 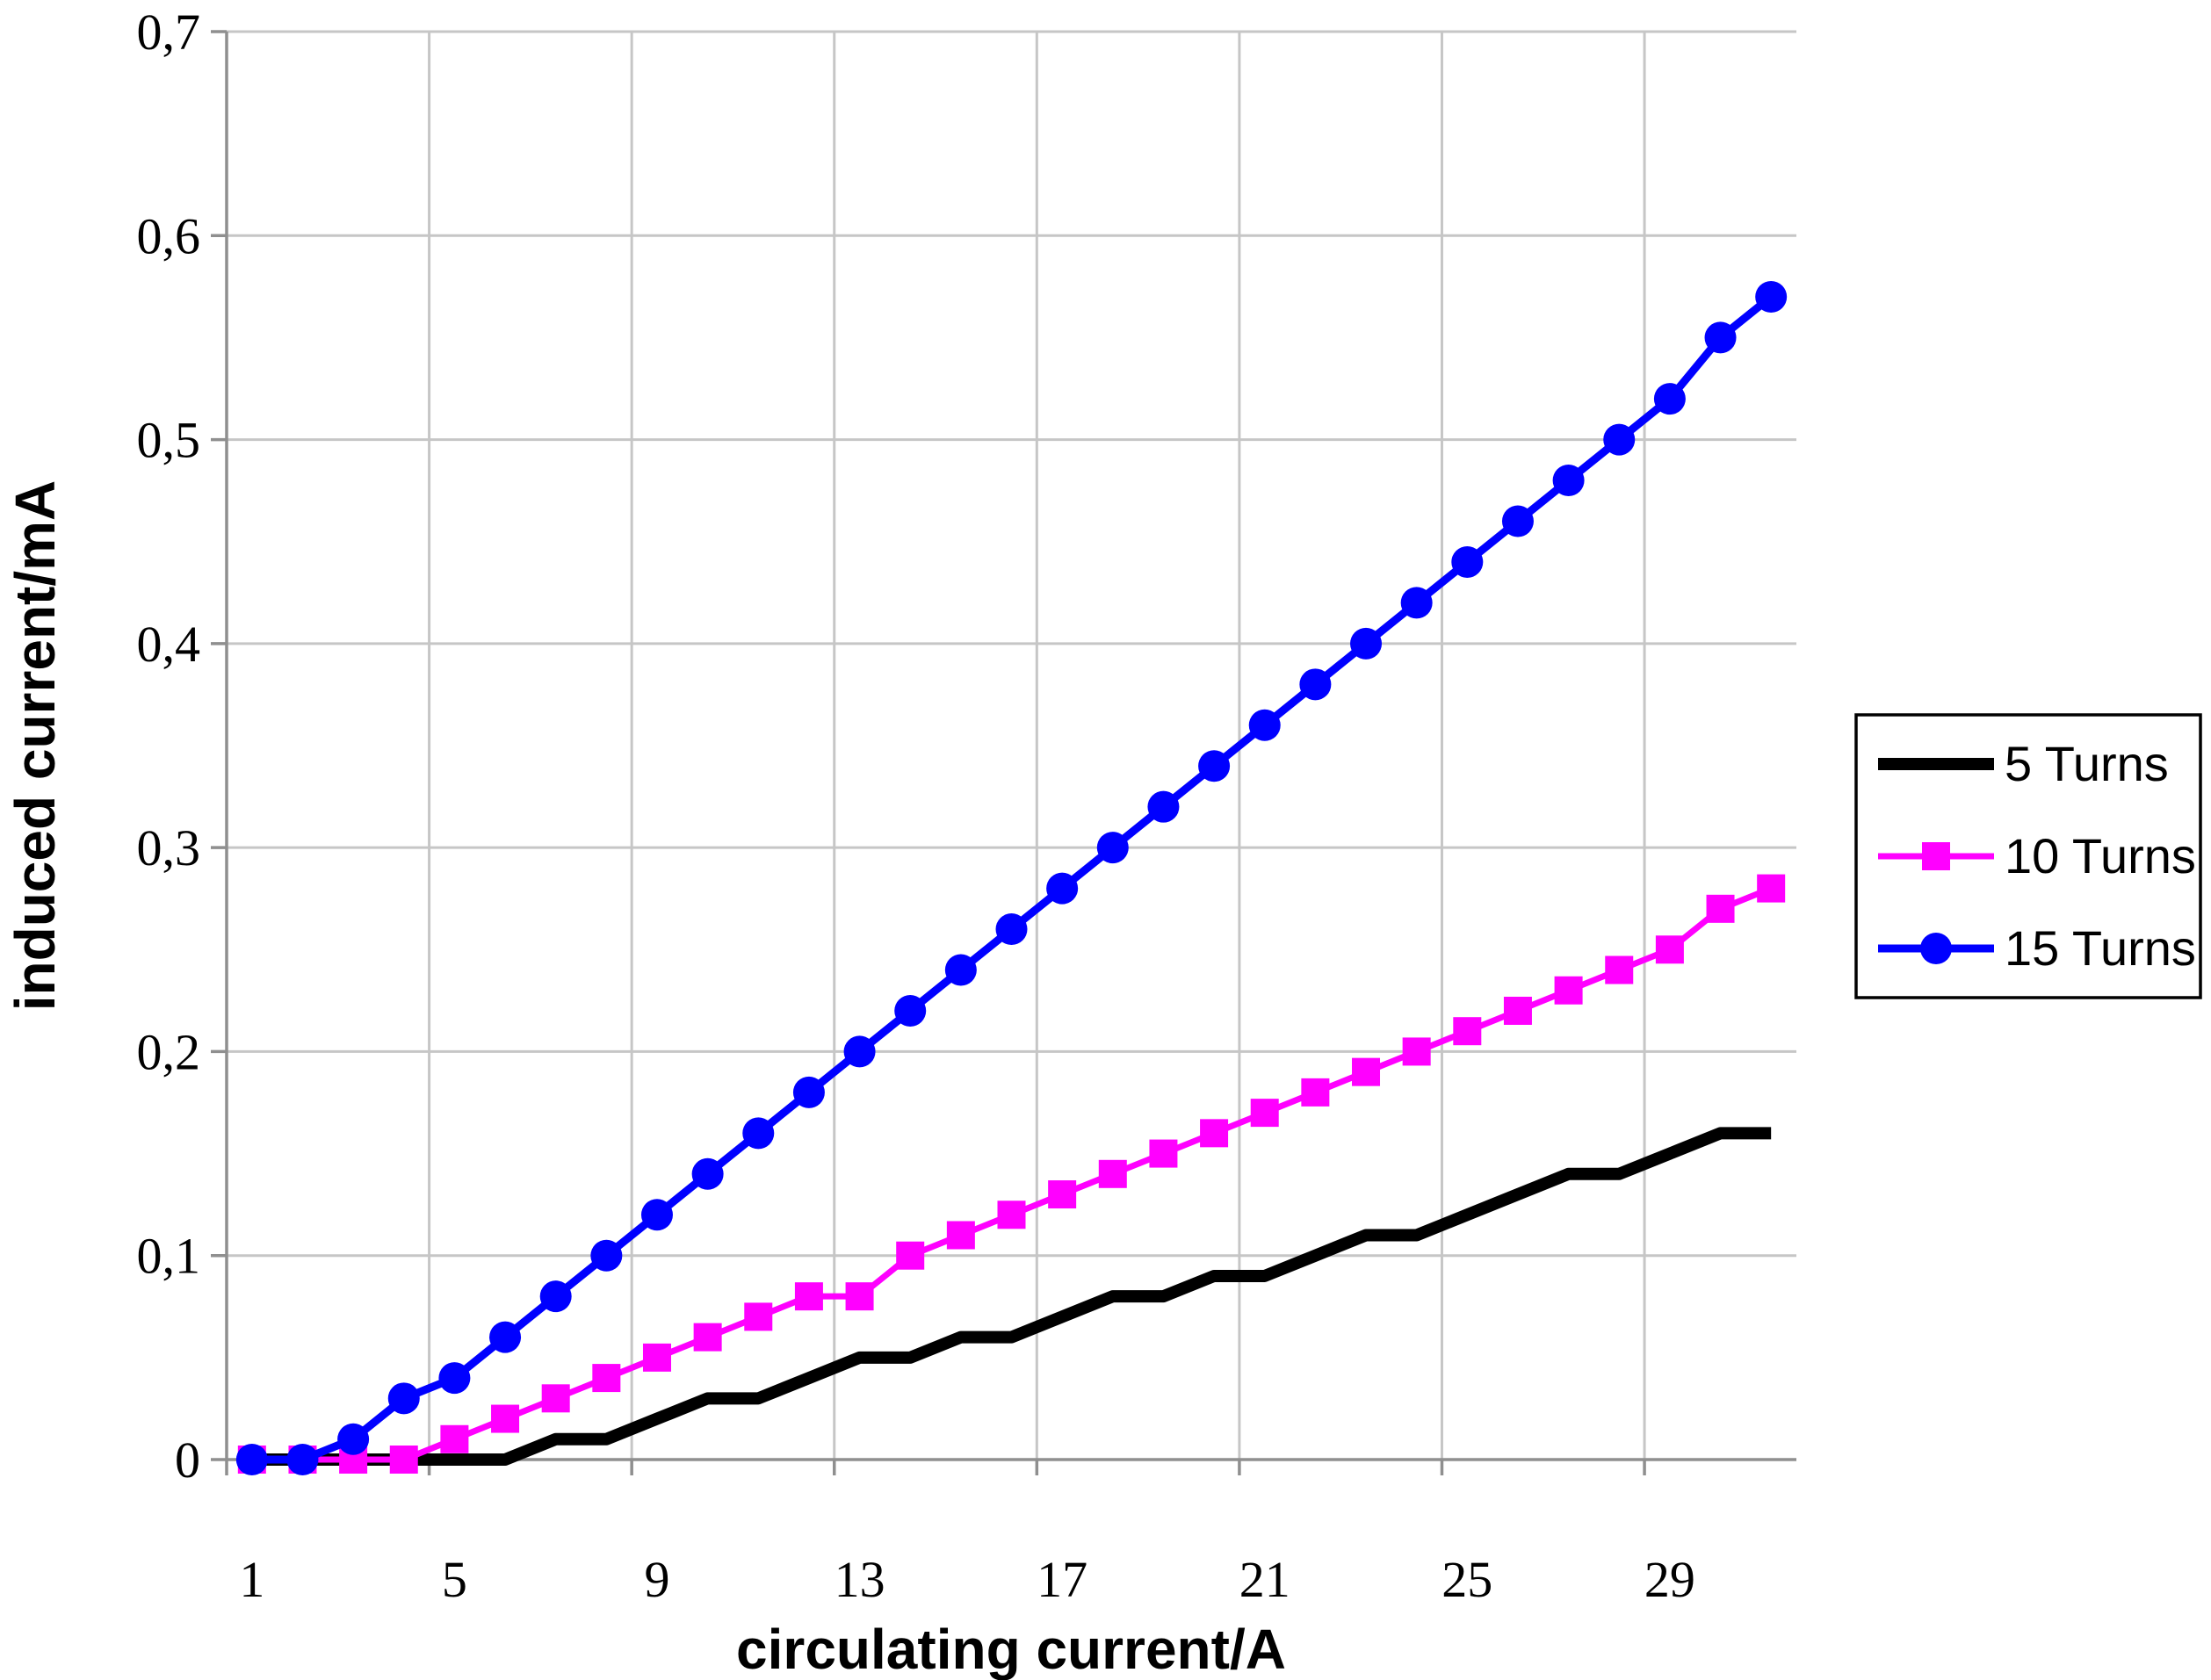 I want to click on legend-marker-10-turns, so click(x=1936, y=856).